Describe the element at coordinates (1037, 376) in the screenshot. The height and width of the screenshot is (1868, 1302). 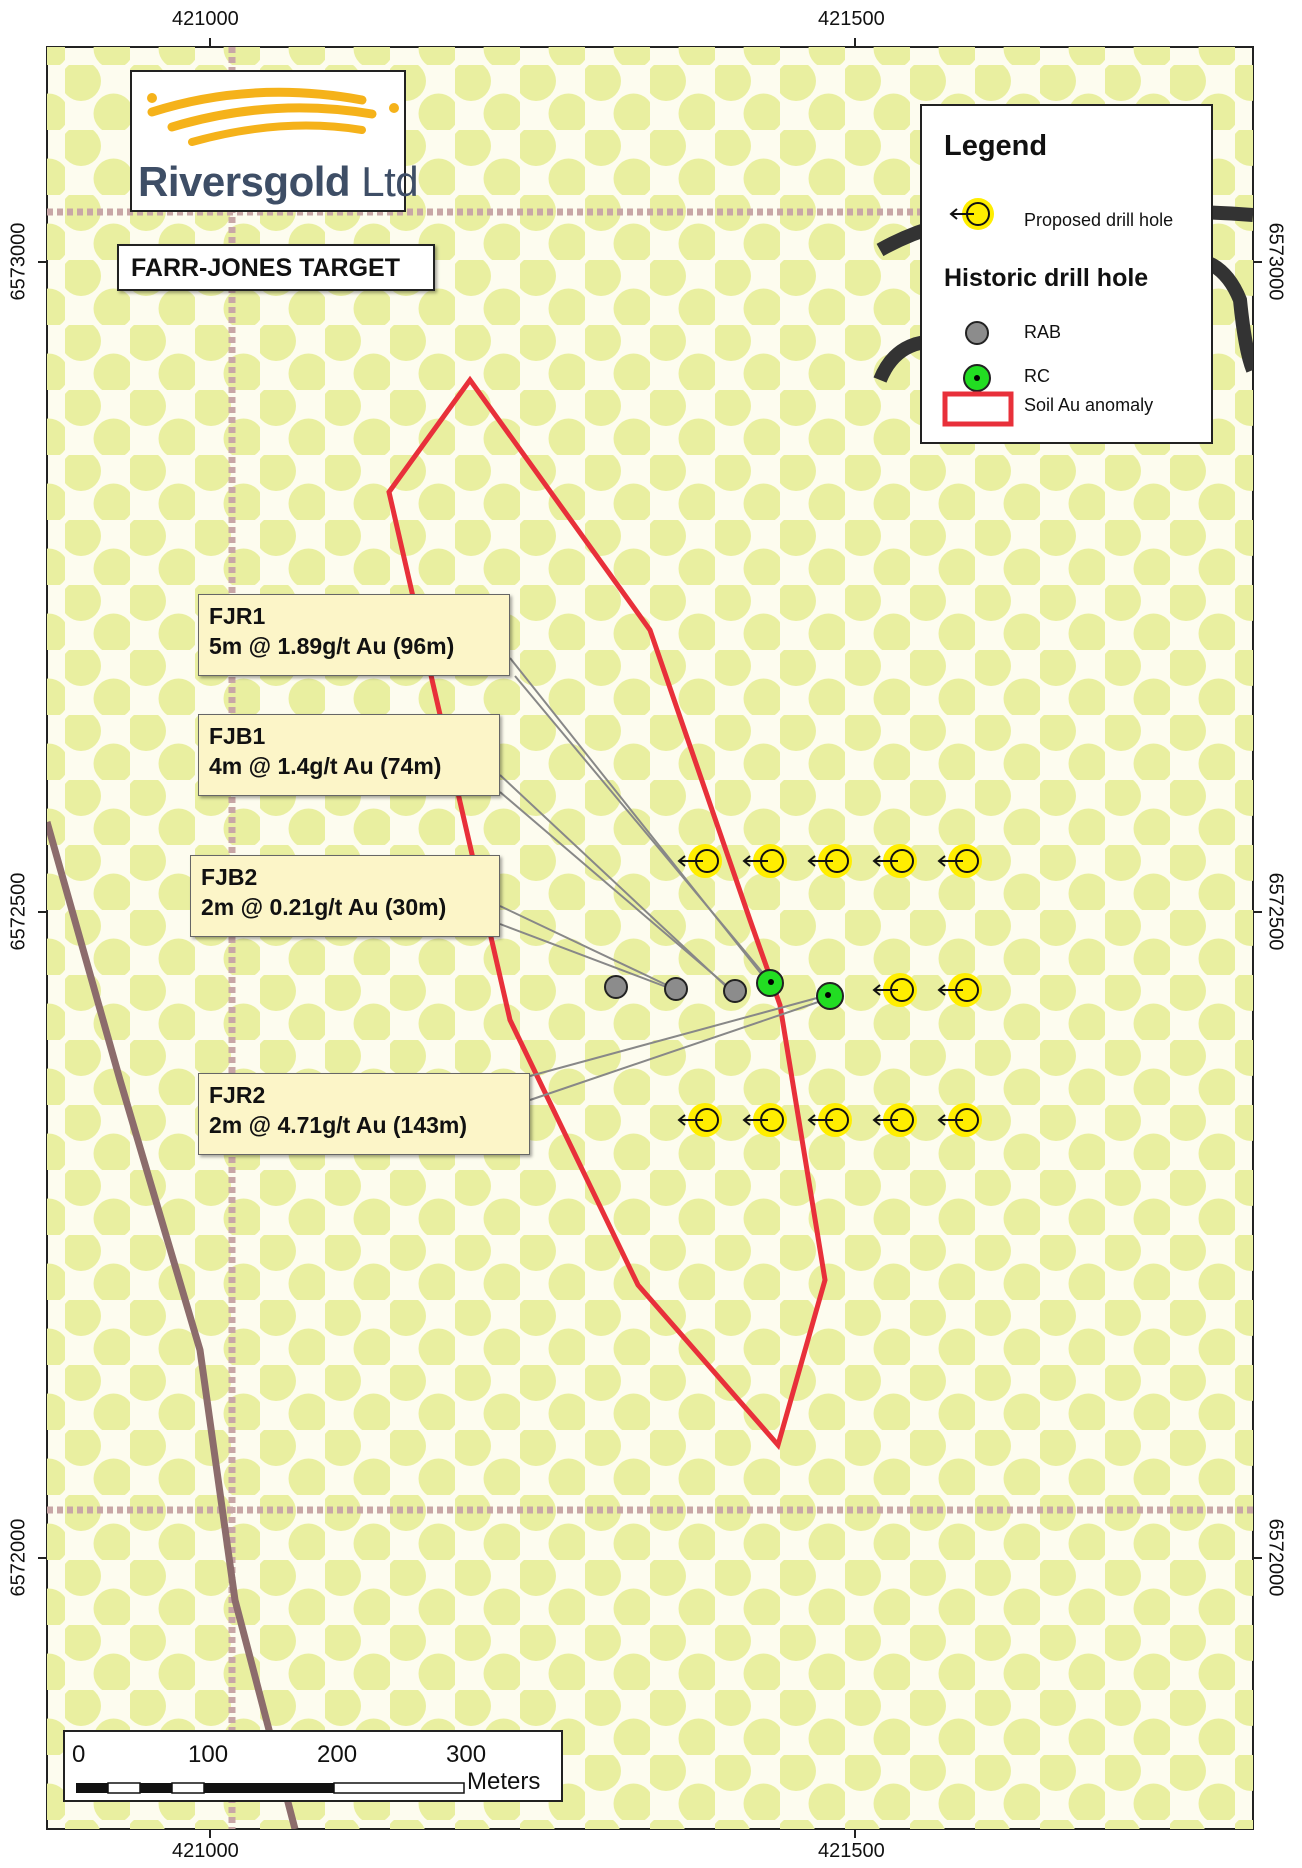
I see `legend-rc-label: RC` at that location.